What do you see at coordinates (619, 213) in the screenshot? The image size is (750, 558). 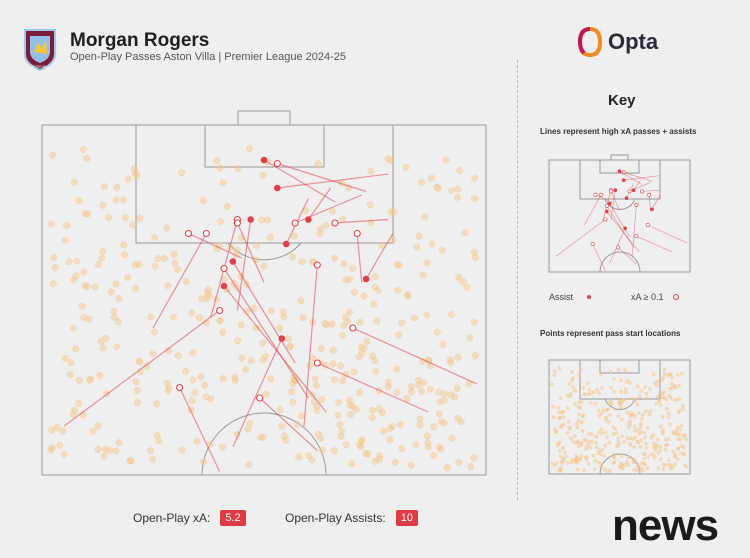 I see `key1-markings` at bounding box center [619, 213].